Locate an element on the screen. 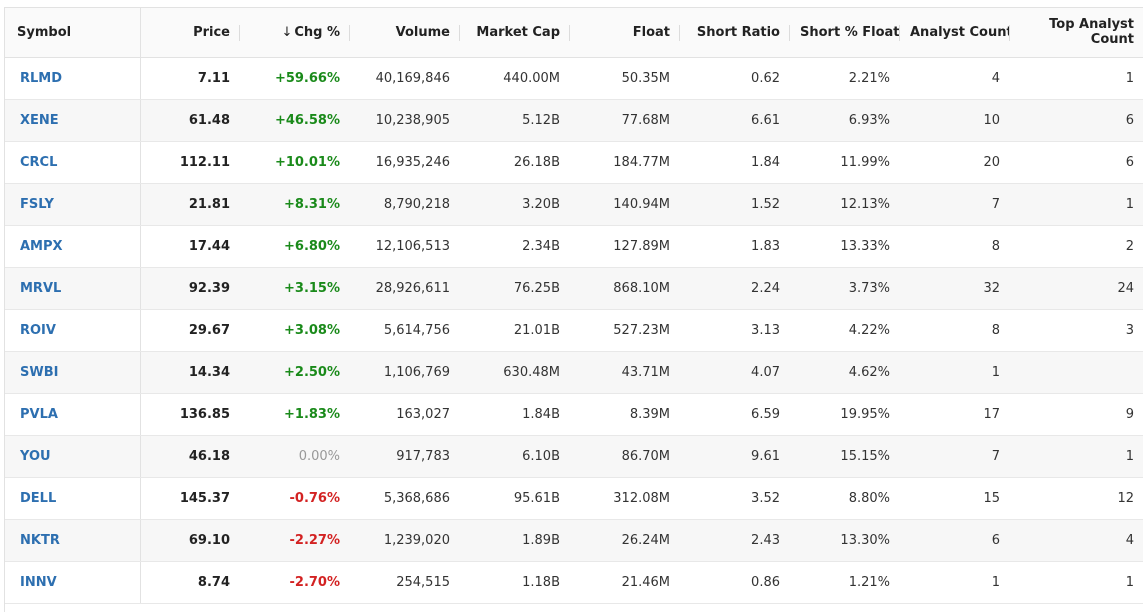  column-header-chg: ↓ Chg % is located at coordinates (295, 33).